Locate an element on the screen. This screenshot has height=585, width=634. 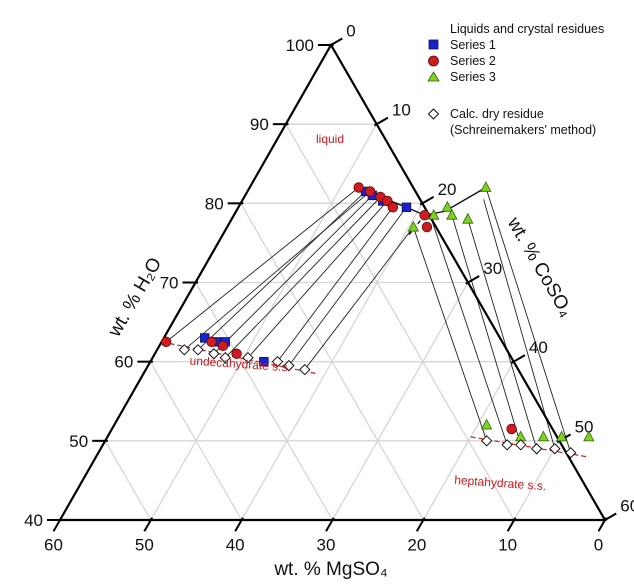
bottom-tick-label: 40 is located at coordinates (235, 544).